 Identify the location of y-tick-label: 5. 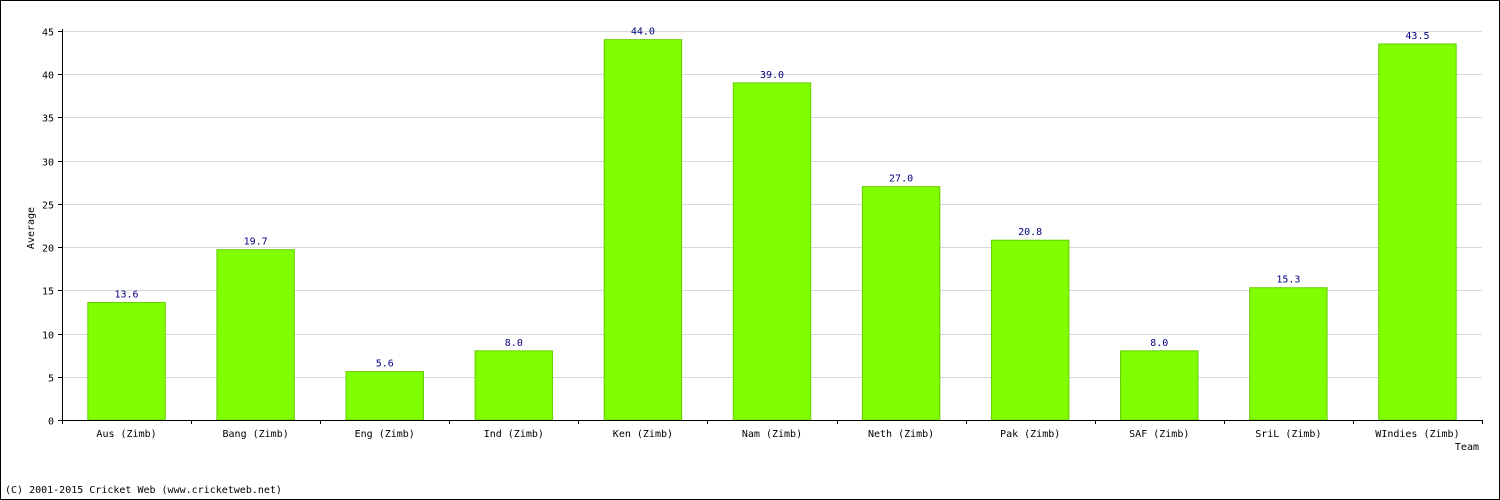
(51, 379).